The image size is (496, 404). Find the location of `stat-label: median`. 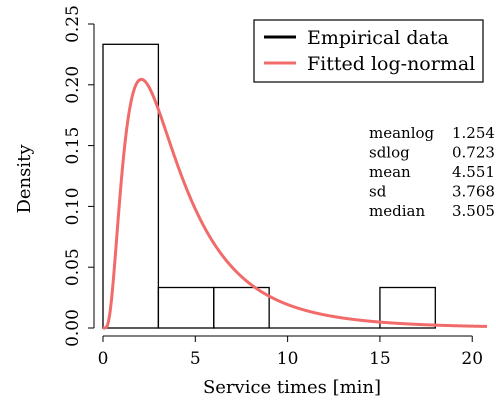

stat-label: median is located at coordinates (397, 211).